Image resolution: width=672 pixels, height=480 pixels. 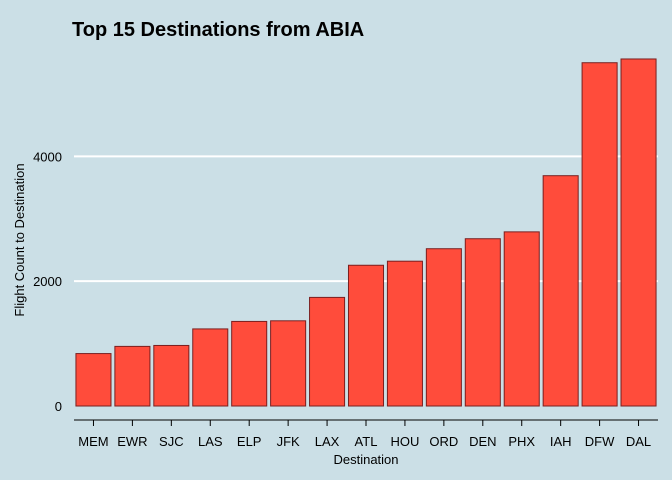 What do you see at coordinates (561, 441) in the screenshot?
I see `x-tick-label: IAH` at bounding box center [561, 441].